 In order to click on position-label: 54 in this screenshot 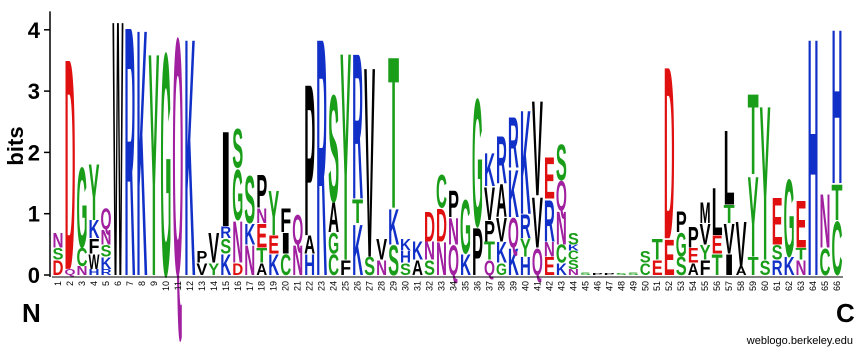, I will do `click(693, 286)`.